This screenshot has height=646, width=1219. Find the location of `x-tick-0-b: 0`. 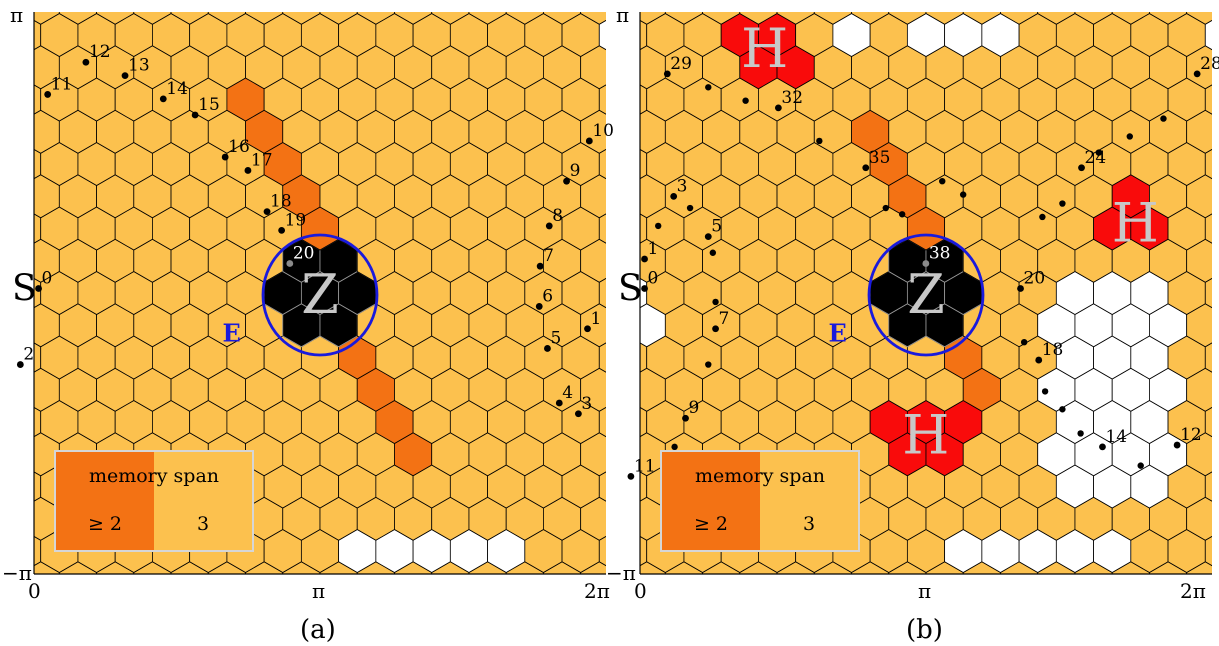

x-tick-0-b: 0 is located at coordinates (640, 591).